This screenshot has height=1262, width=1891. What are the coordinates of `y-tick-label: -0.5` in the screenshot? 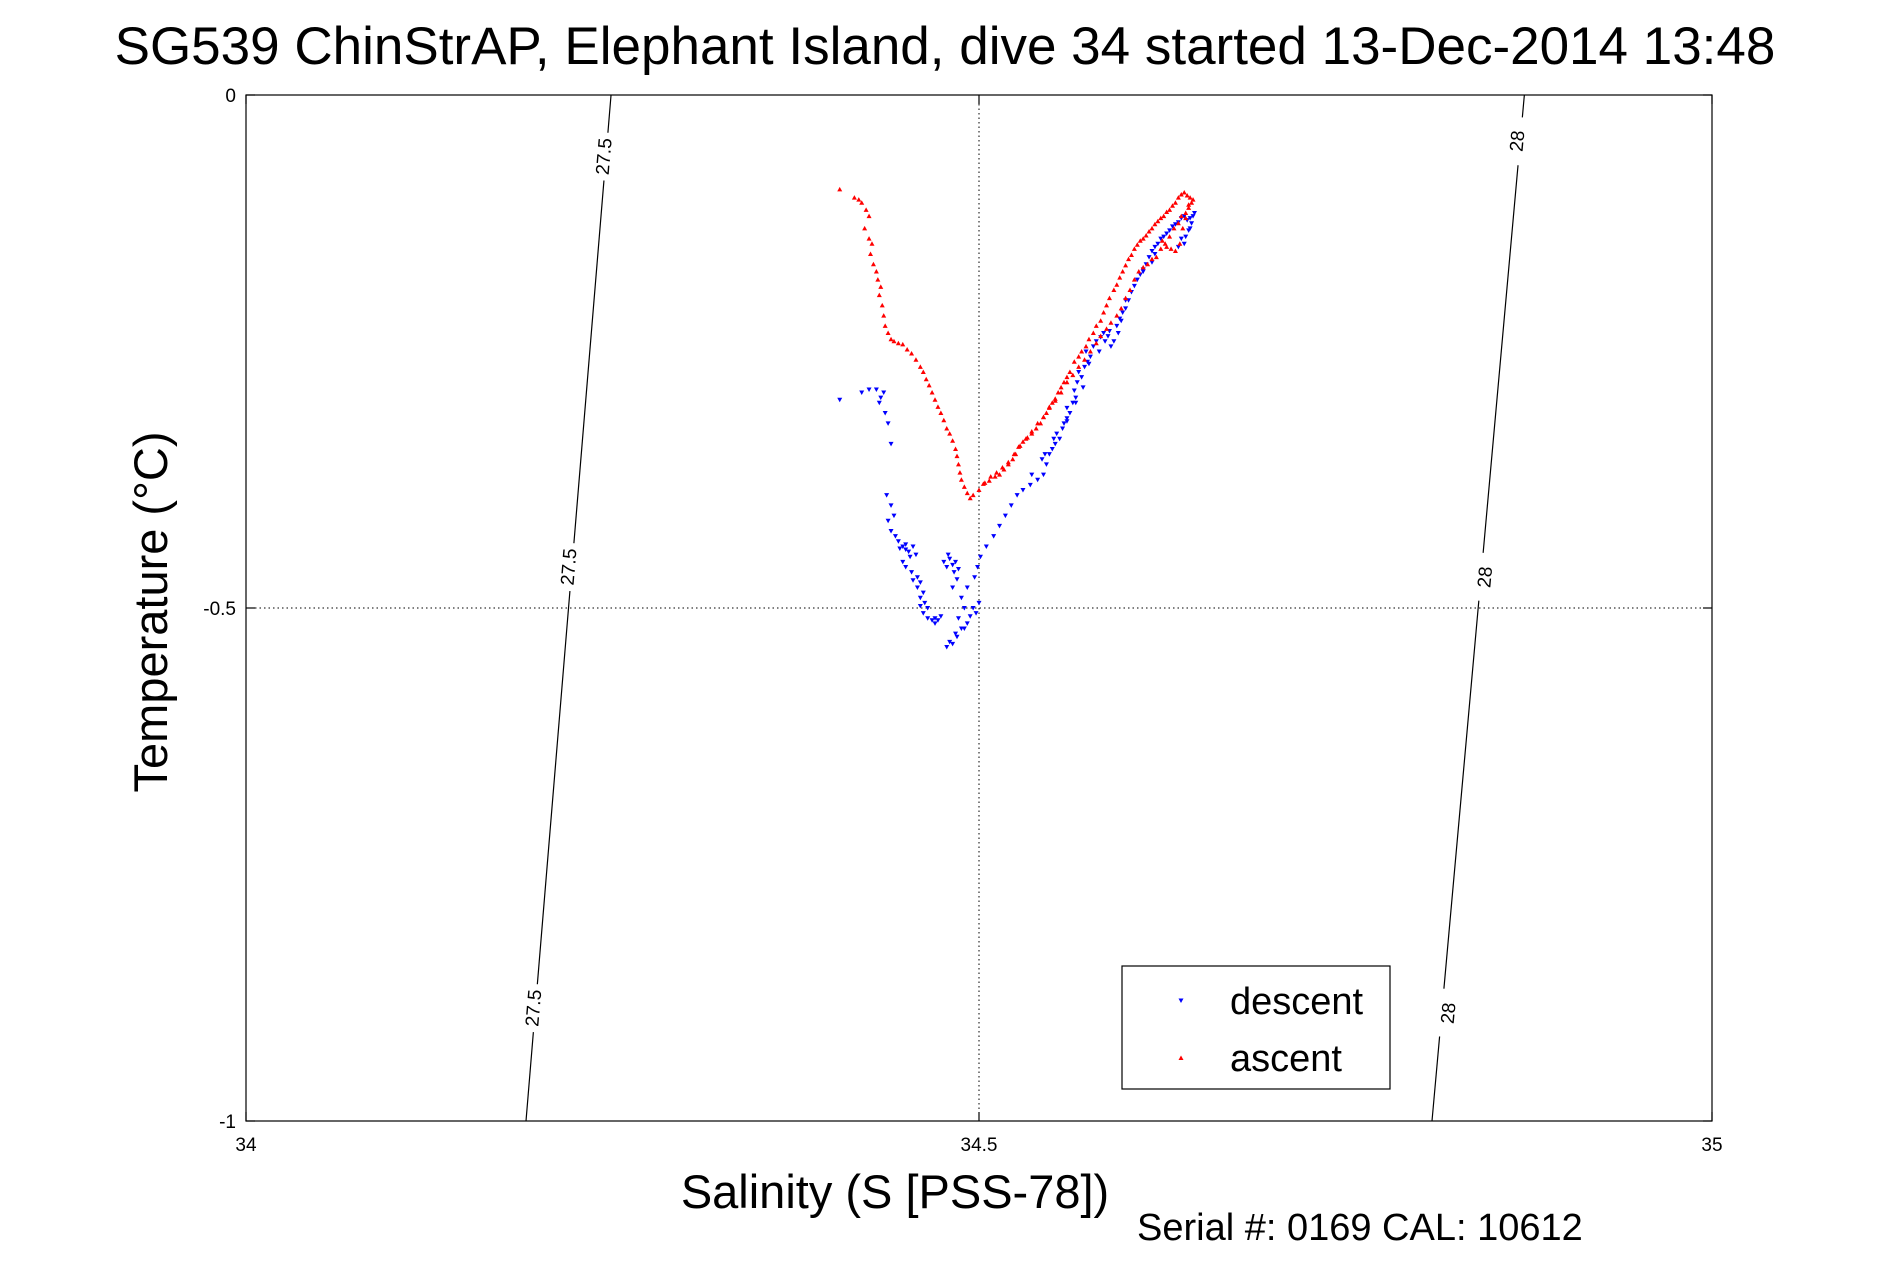 It's located at (219, 609).